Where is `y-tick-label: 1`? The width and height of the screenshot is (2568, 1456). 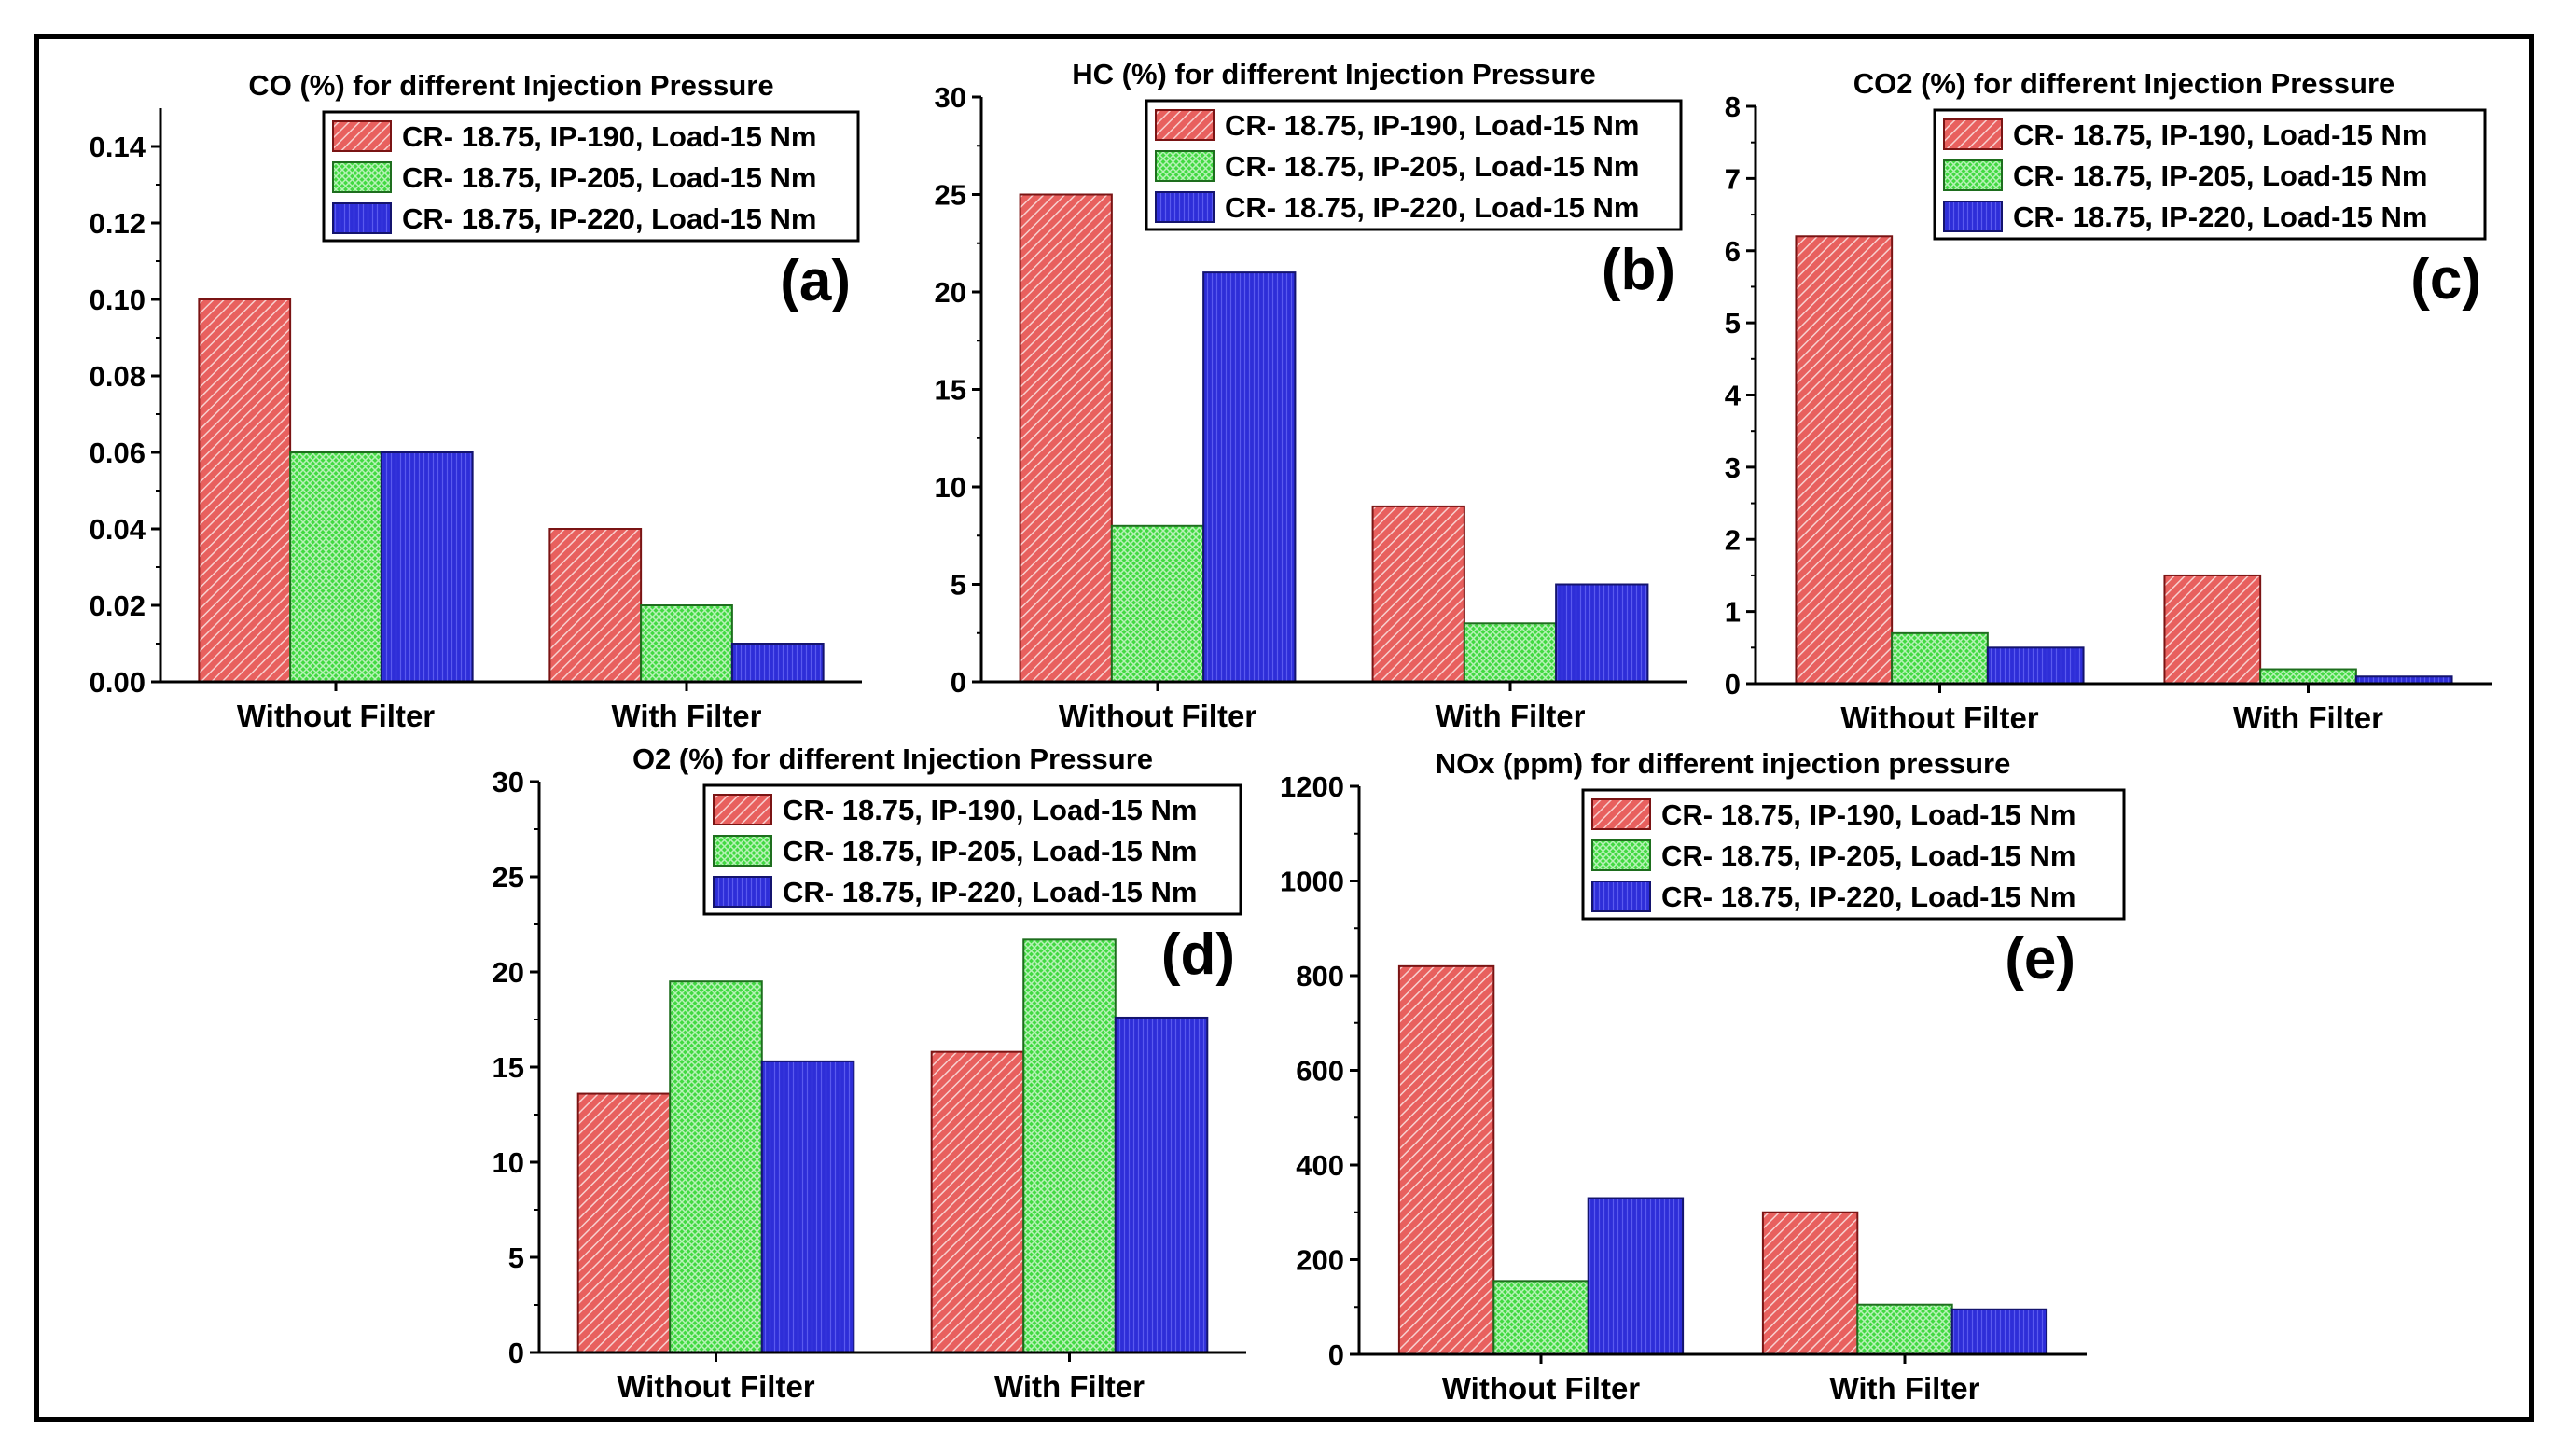
y-tick-label: 1 is located at coordinates (1733, 612).